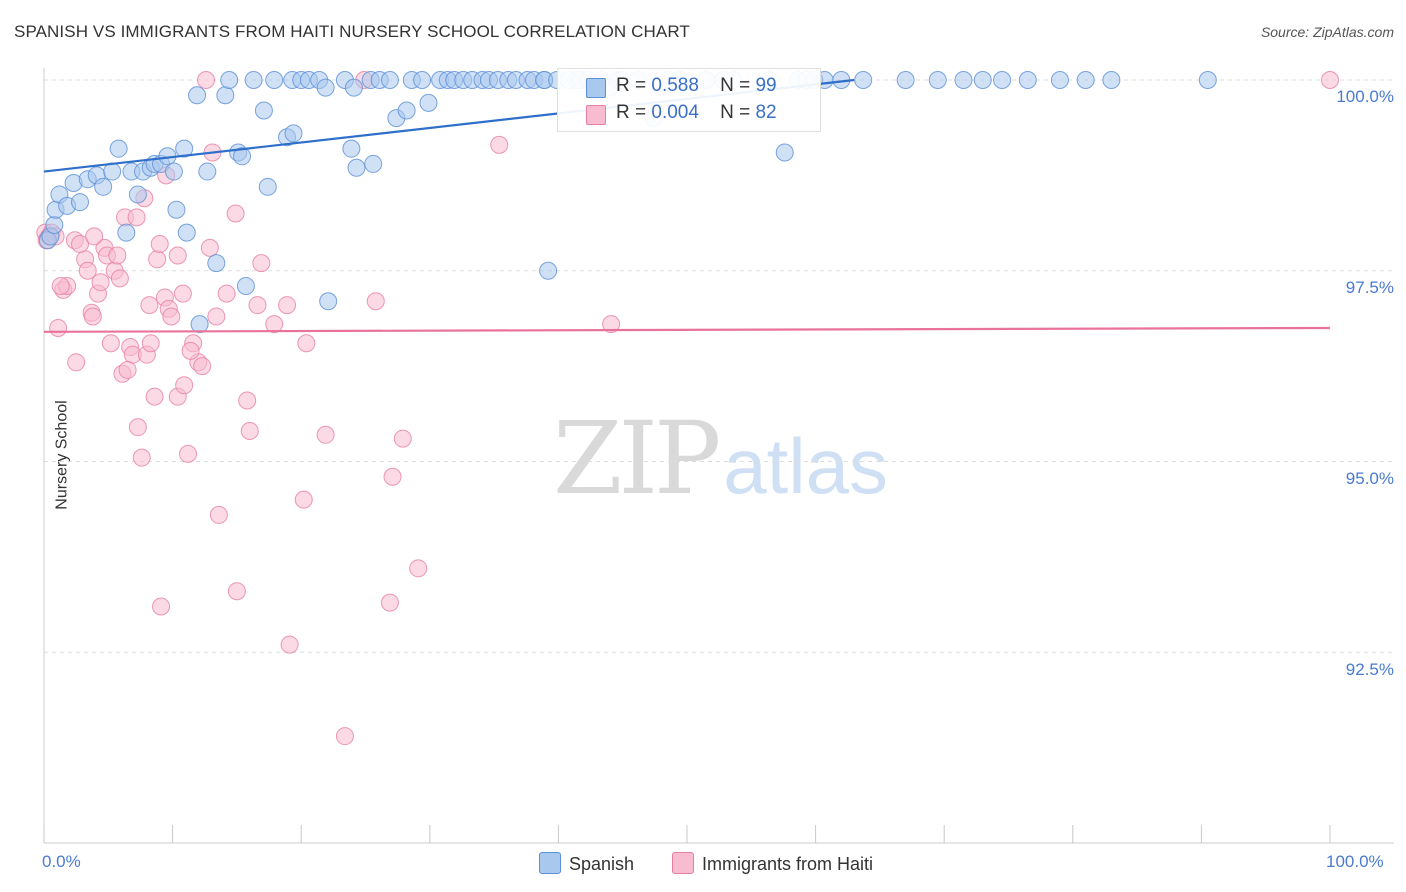 The image size is (1406, 892). Describe the element at coordinates (602, 864) in the screenshot. I see `bottom-legend-label-spanish: Spanish` at that location.